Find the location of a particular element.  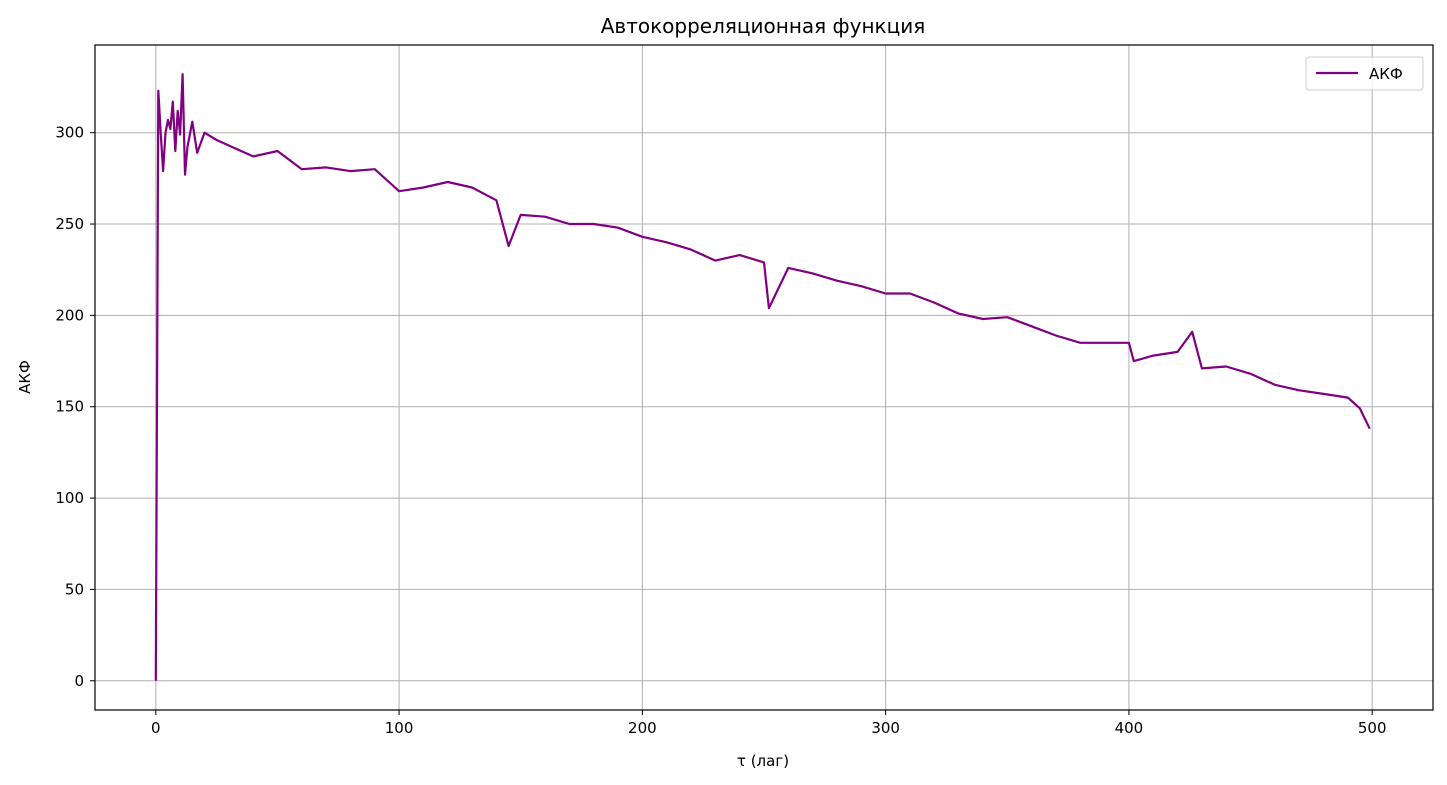

legend-box is located at coordinates (1364, 73).